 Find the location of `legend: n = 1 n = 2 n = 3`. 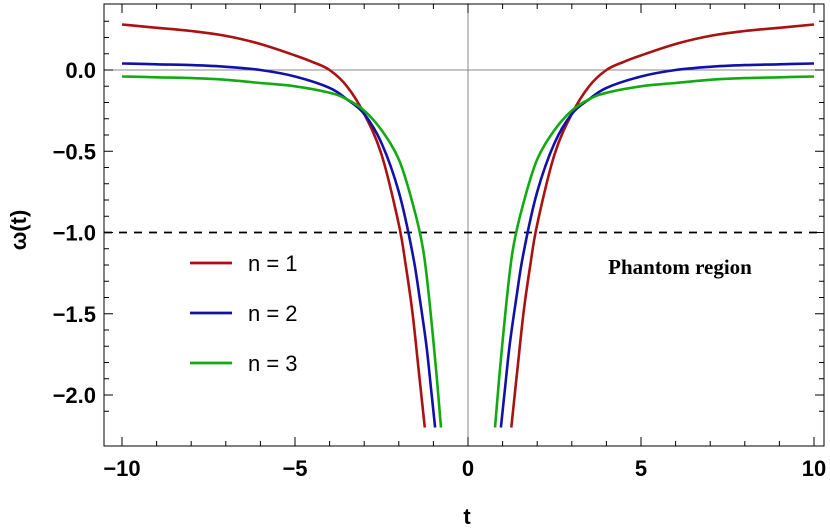

legend: n = 1 n = 2 n = 3 is located at coordinates (244, 313).